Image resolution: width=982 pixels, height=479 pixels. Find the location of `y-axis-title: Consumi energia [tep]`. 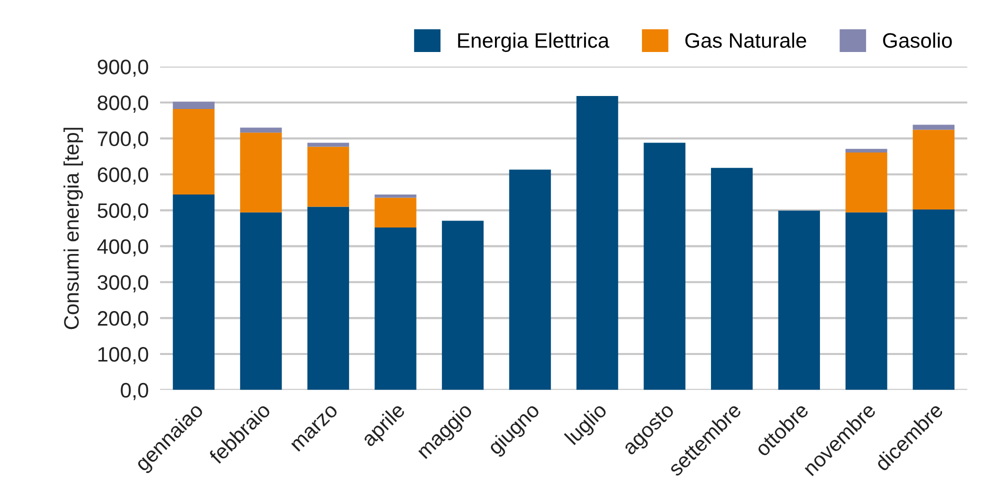

y-axis-title: Consumi energia [tep] is located at coordinates (73, 229).